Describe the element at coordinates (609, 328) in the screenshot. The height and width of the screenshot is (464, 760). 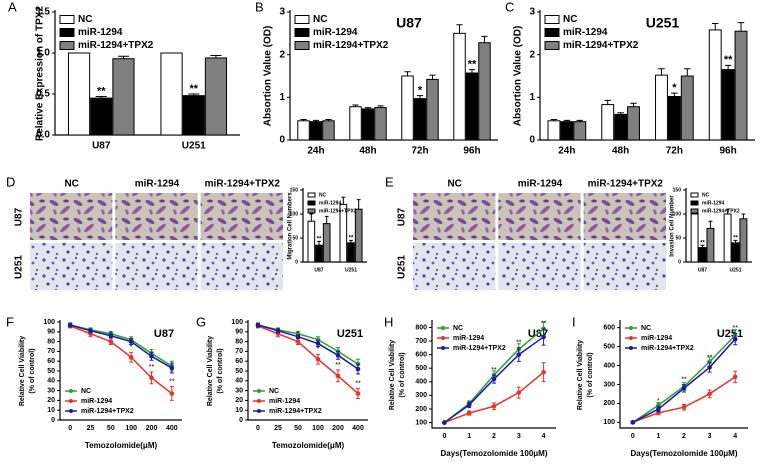
I see `y-tick-label: 600` at that location.